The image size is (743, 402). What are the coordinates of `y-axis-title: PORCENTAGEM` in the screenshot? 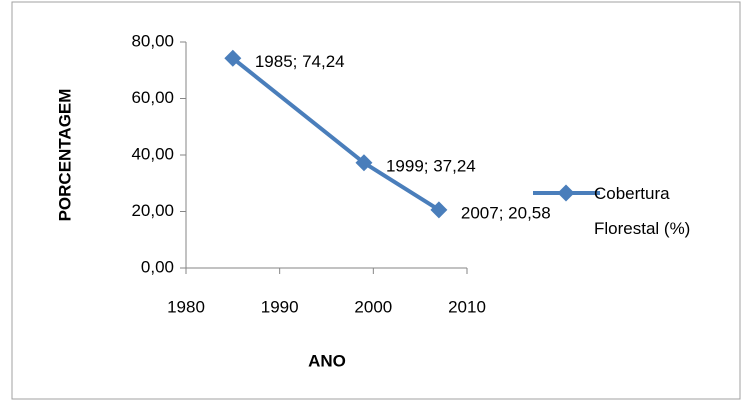 It's located at (64, 155).